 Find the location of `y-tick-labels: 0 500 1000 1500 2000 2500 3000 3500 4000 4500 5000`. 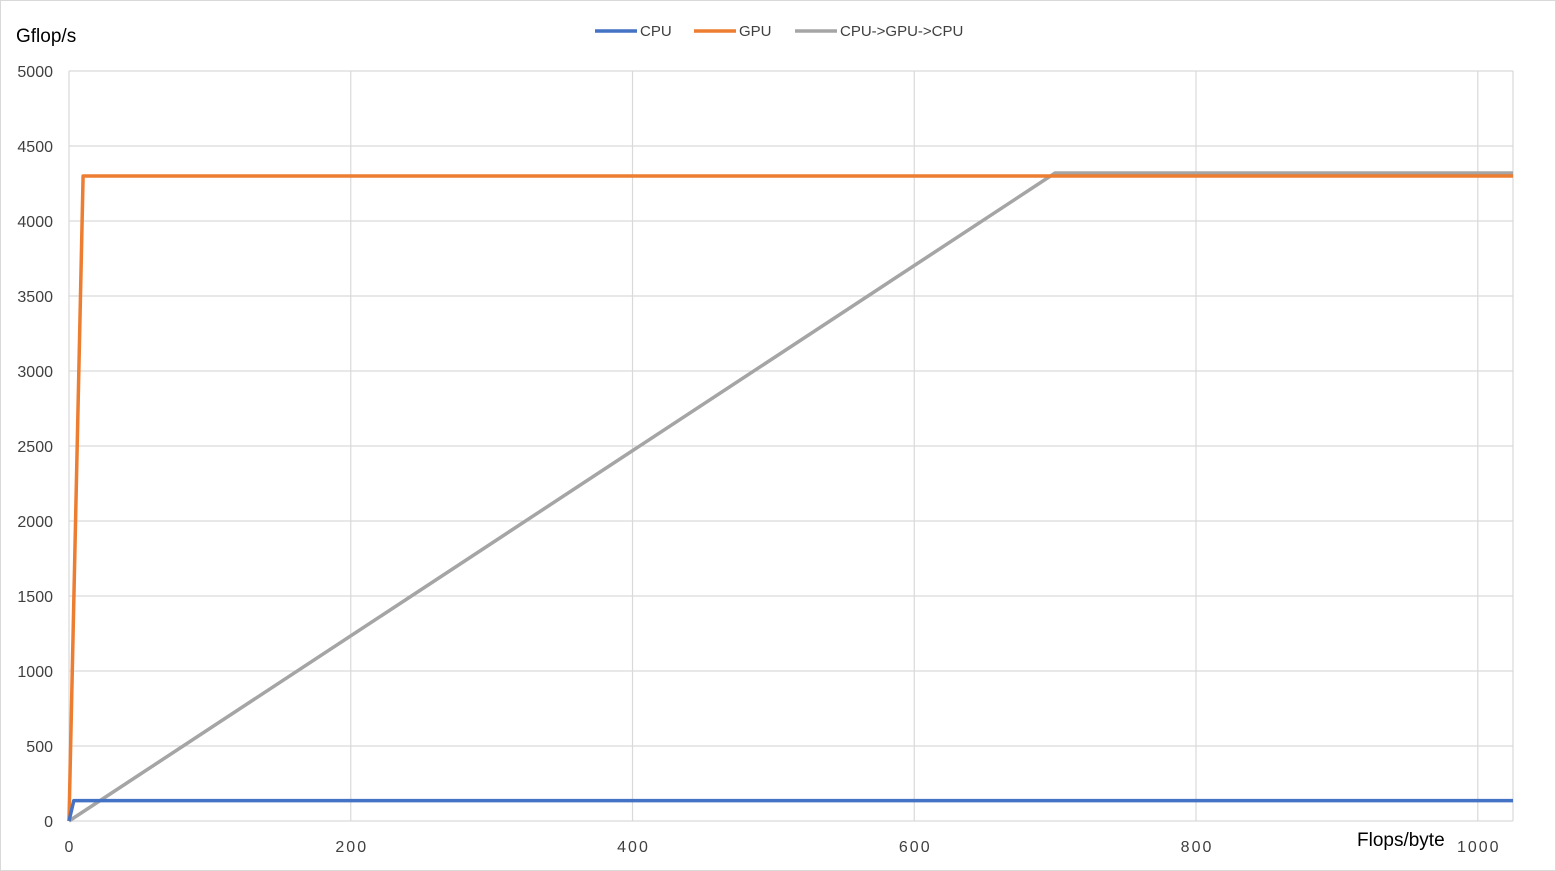

y-tick-labels: 0 500 1000 1500 2000 2500 3000 3500 4000 4500 5000 is located at coordinates (35, 447).